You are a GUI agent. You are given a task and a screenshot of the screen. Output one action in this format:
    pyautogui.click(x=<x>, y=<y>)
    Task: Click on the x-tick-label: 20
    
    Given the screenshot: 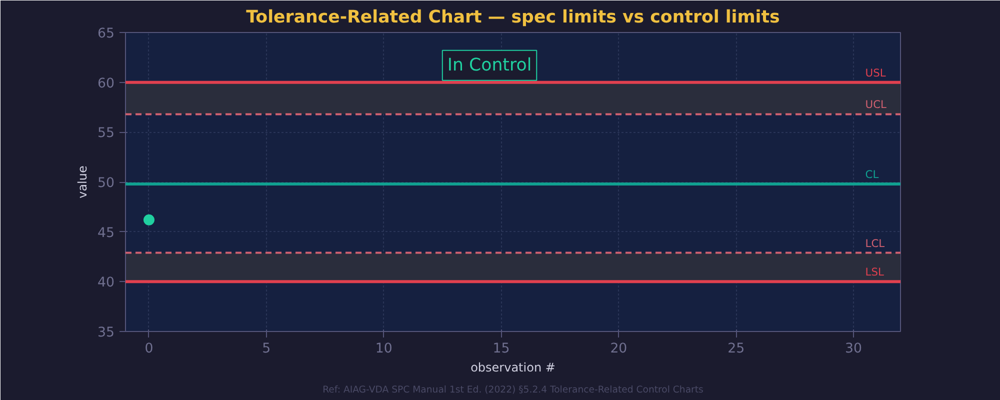 What is the action you would take?
    pyautogui.click(x=619, y=349)
    